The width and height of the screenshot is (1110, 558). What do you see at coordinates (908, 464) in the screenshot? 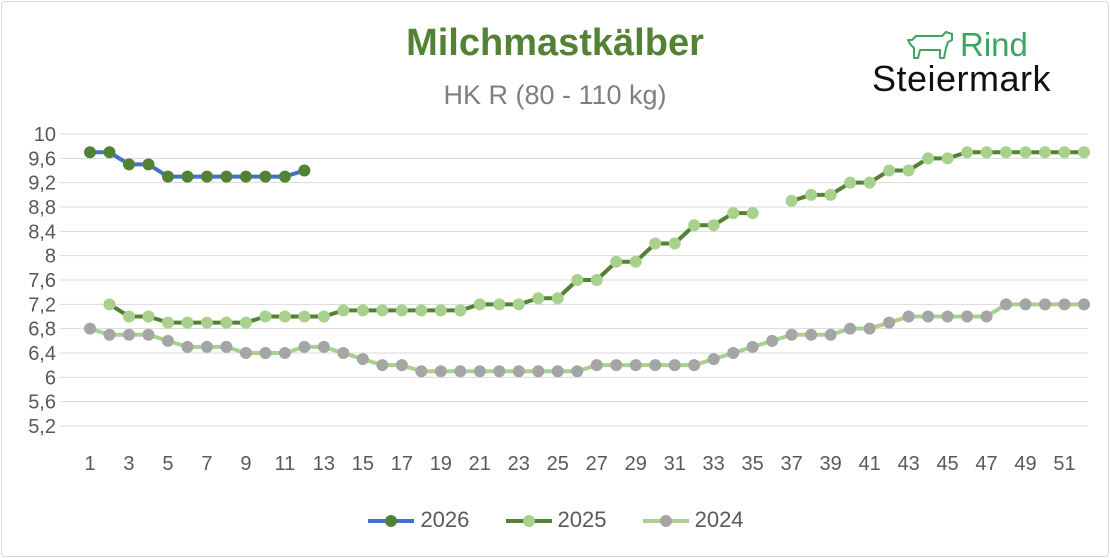
I see `x-tick-label: 43` at bounding box center [908, 464].